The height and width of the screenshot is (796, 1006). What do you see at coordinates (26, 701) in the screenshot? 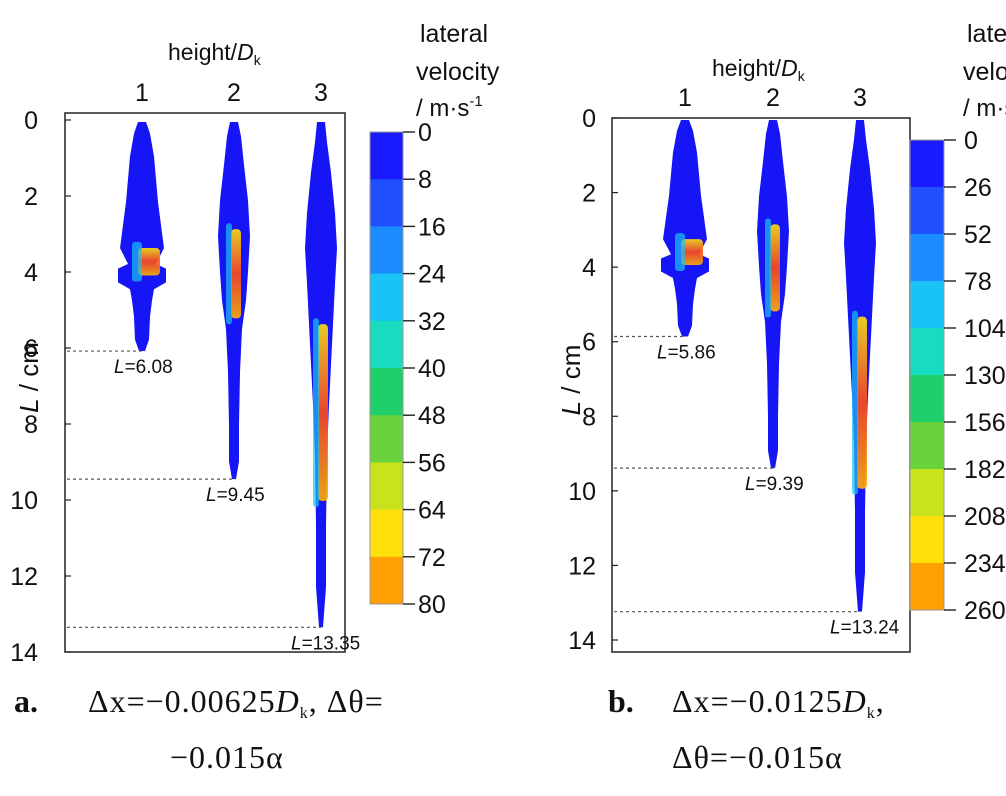
I see `caption-letter: a.` at bounding box center [26, 701].